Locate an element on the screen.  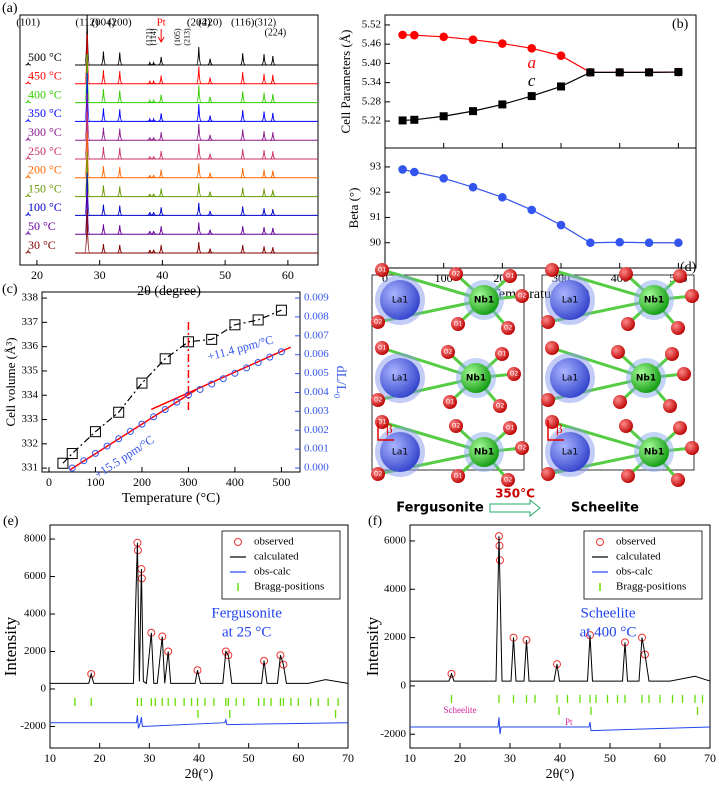
y-tick-label: 0.007 is located at coordinates (316, 335).